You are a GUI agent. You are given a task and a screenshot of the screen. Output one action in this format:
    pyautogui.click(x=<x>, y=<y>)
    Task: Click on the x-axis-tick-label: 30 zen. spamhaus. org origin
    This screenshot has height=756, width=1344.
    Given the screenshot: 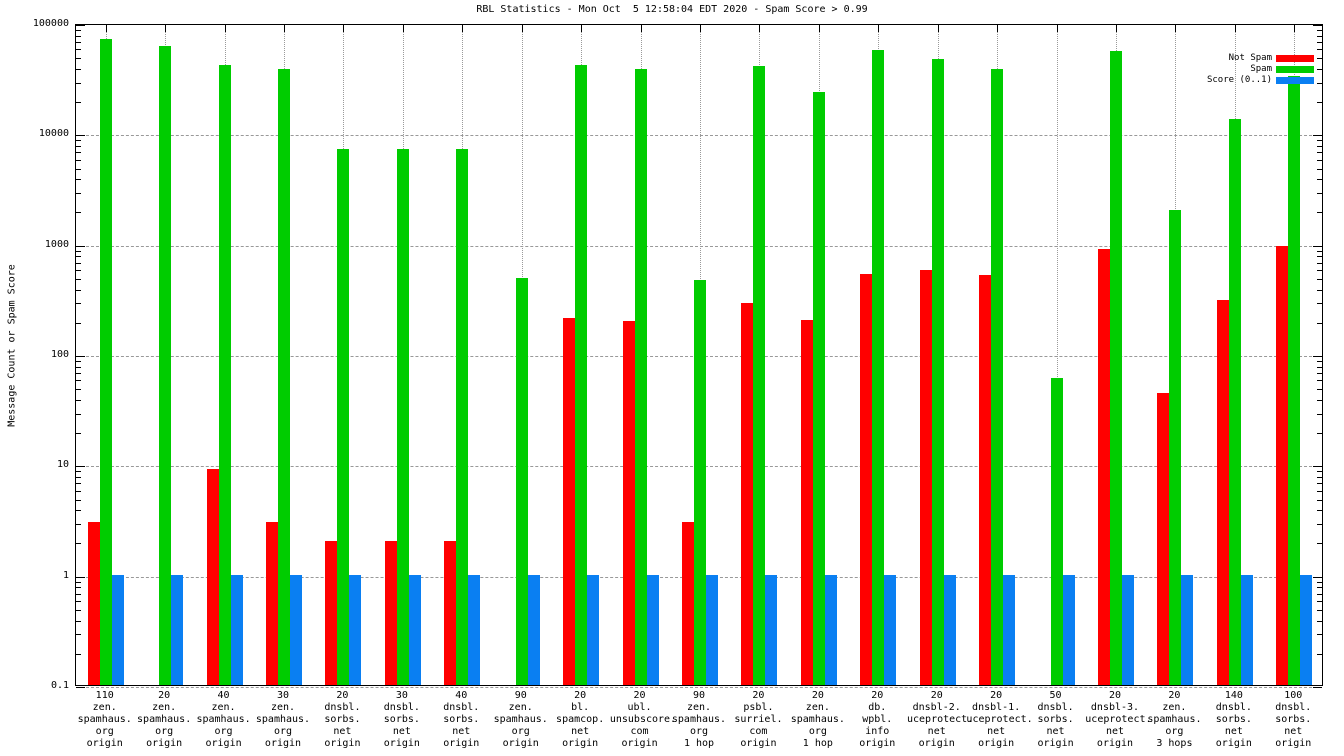 What is the action you would take?
    pyautogui.click(x=283, y=719)
    